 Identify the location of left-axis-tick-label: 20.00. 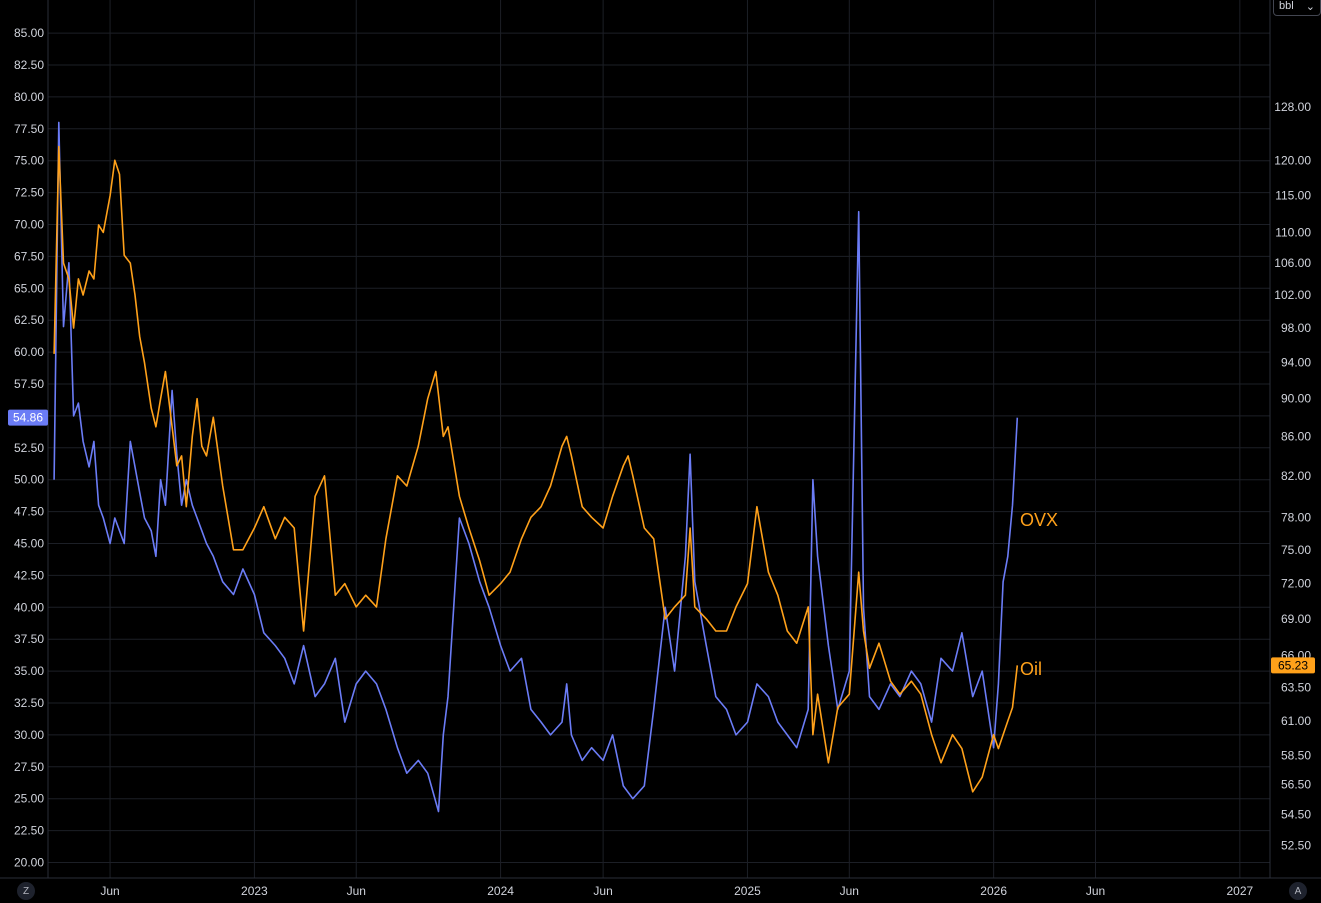
(29, 863).